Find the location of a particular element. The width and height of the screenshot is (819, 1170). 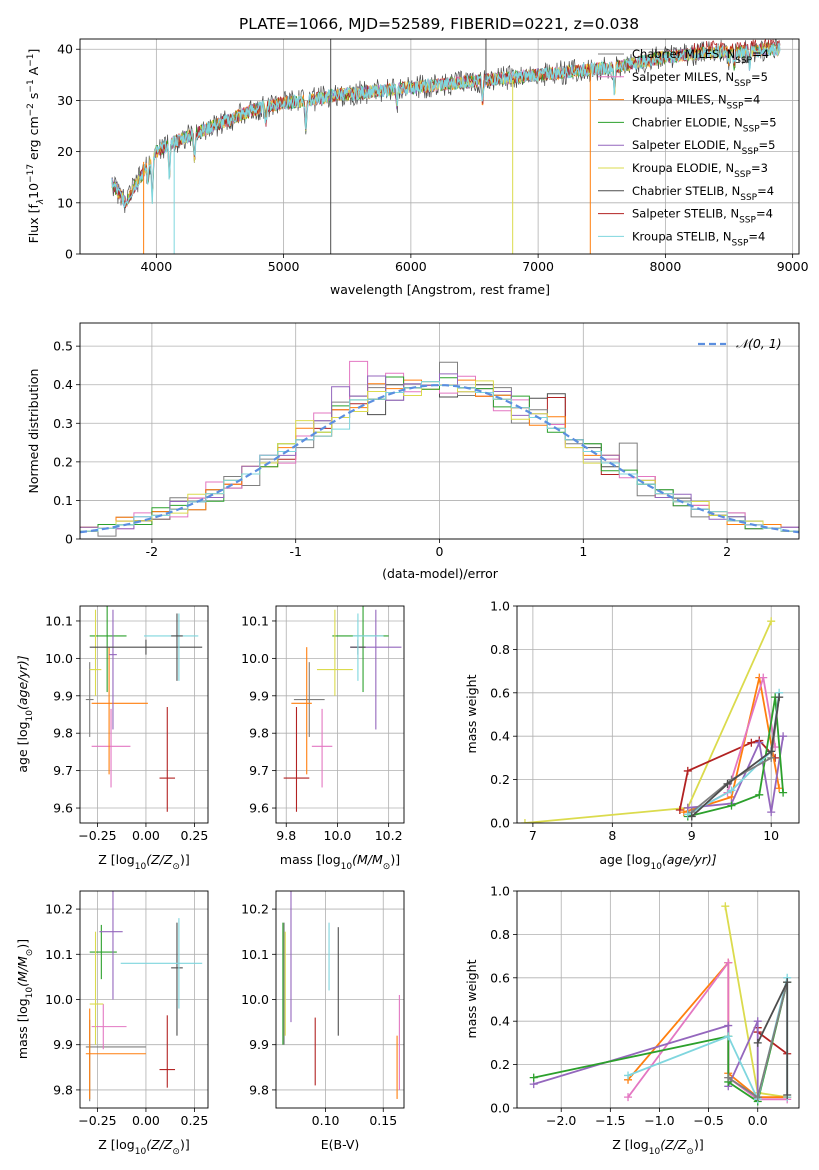

legend-label-8: Kroupa STELIB, NSSP=4 is located at coordinates (698, 238).